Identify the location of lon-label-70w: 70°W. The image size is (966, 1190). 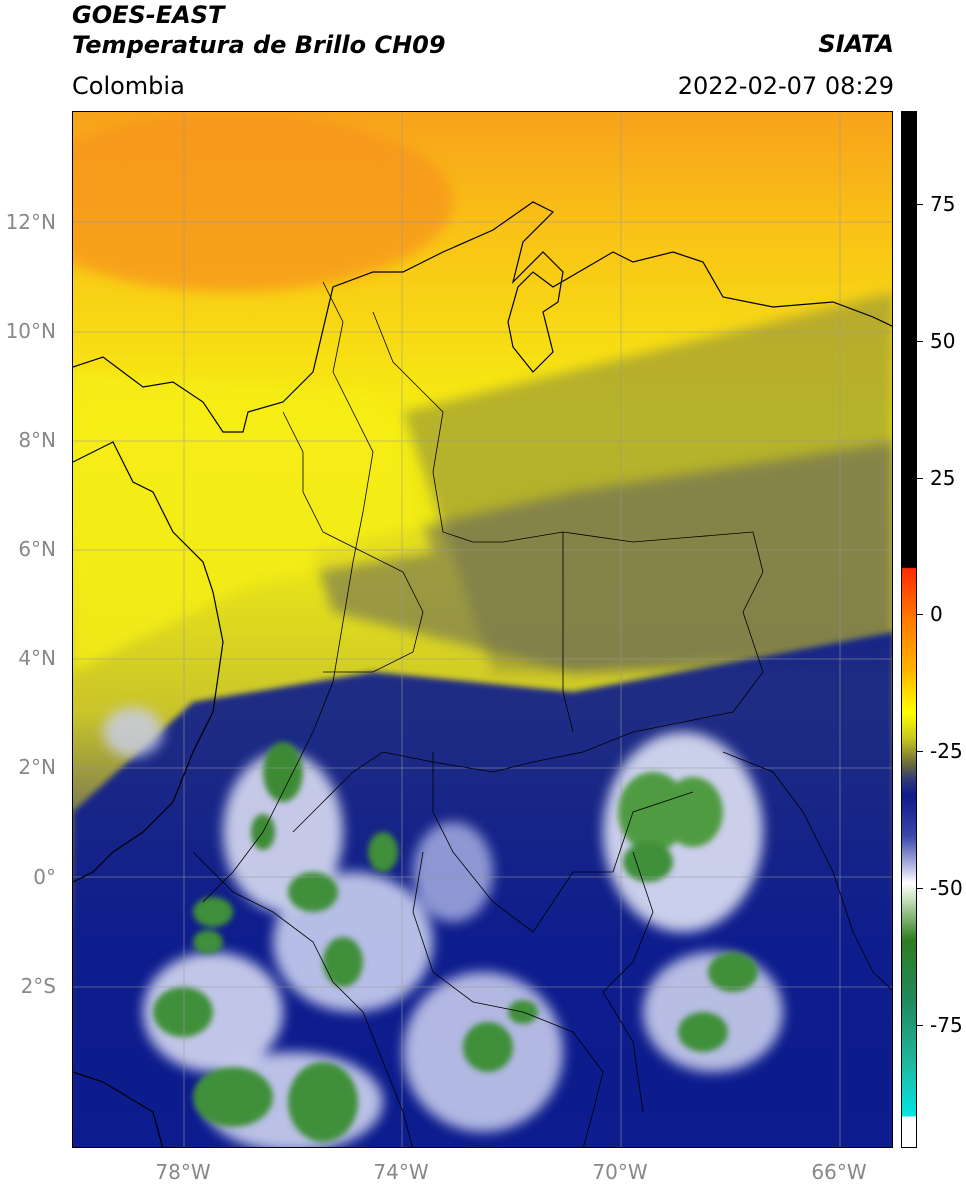
(620, 1172).